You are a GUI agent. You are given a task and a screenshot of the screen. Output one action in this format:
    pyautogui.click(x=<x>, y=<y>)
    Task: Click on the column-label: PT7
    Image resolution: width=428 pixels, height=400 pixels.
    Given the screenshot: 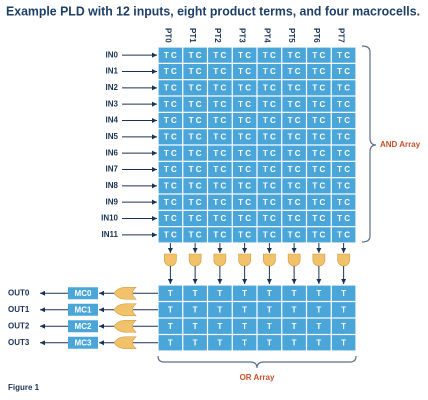 What is the action you would take?
    pyautogui.click(x=341, y=35)
    